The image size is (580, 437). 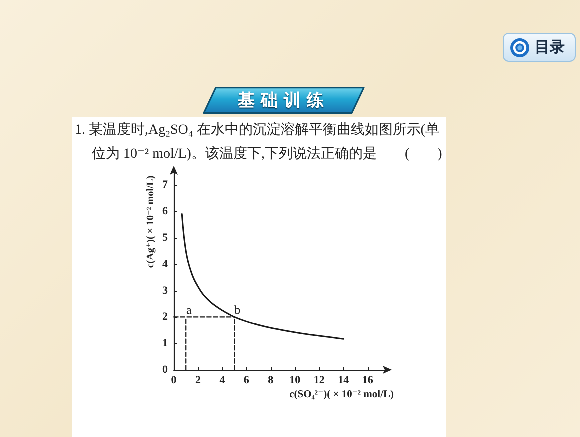 I want to click on y-tick-label: 3, so click(x=165, y=290).